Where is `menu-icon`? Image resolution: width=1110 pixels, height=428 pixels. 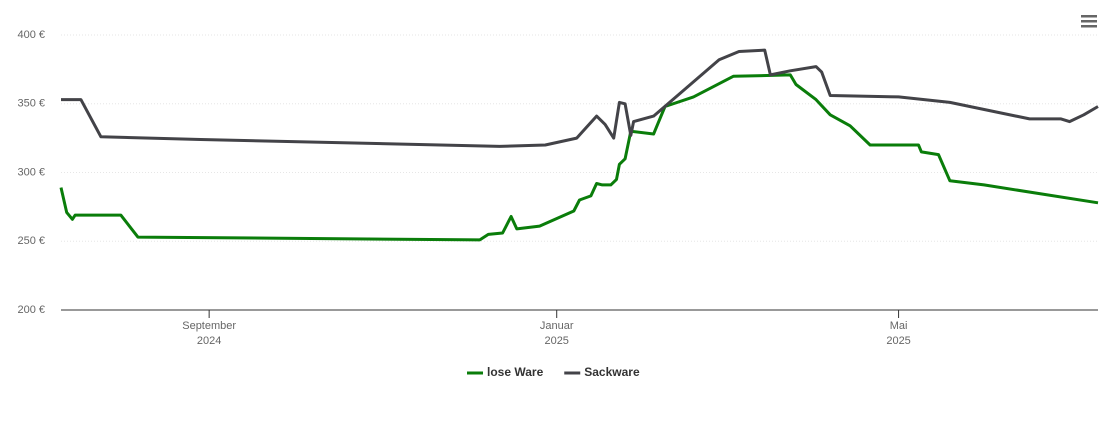 menu-icon is located at coordinates (1089, 21).